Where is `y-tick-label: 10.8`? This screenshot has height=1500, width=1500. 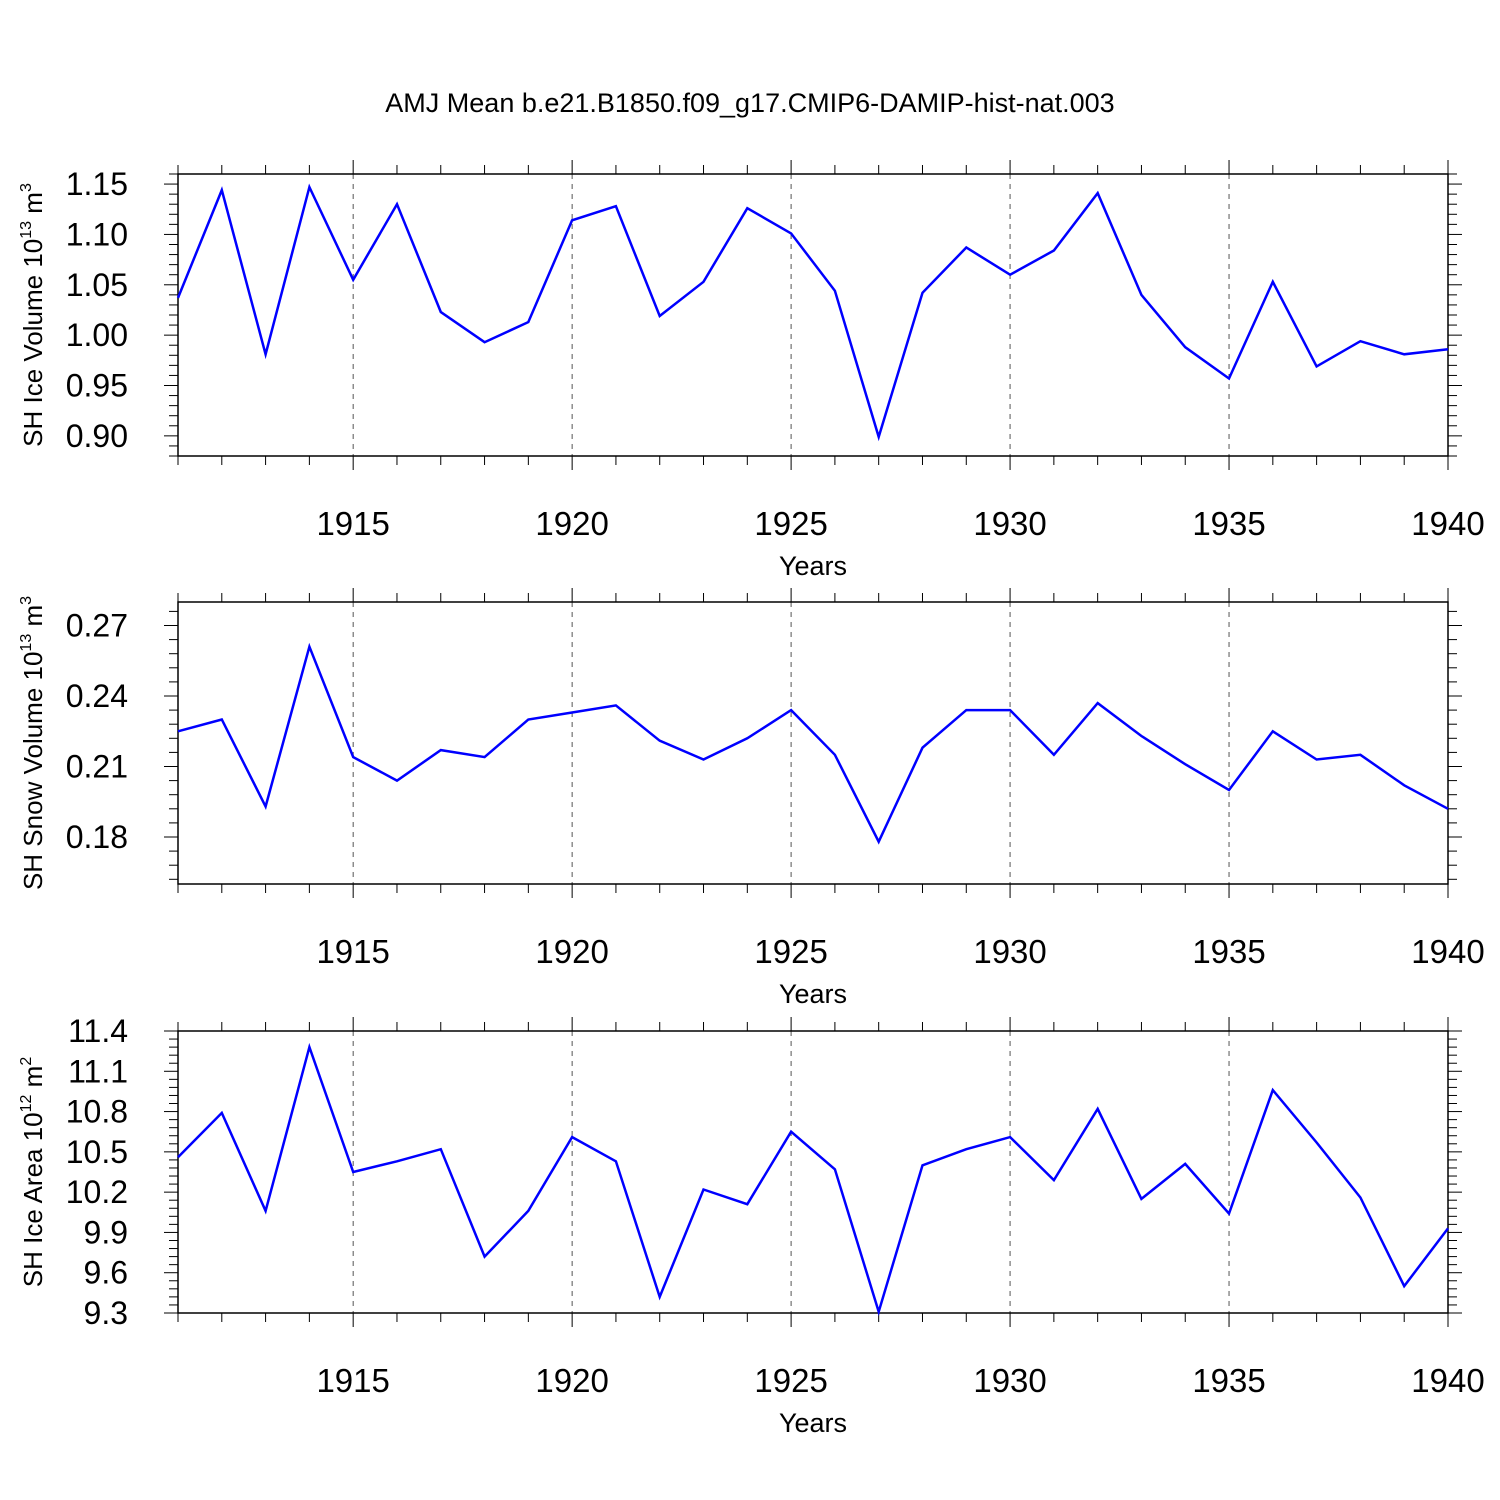 y-tick-label: 10.8 is located at coordinates (97, 1112).